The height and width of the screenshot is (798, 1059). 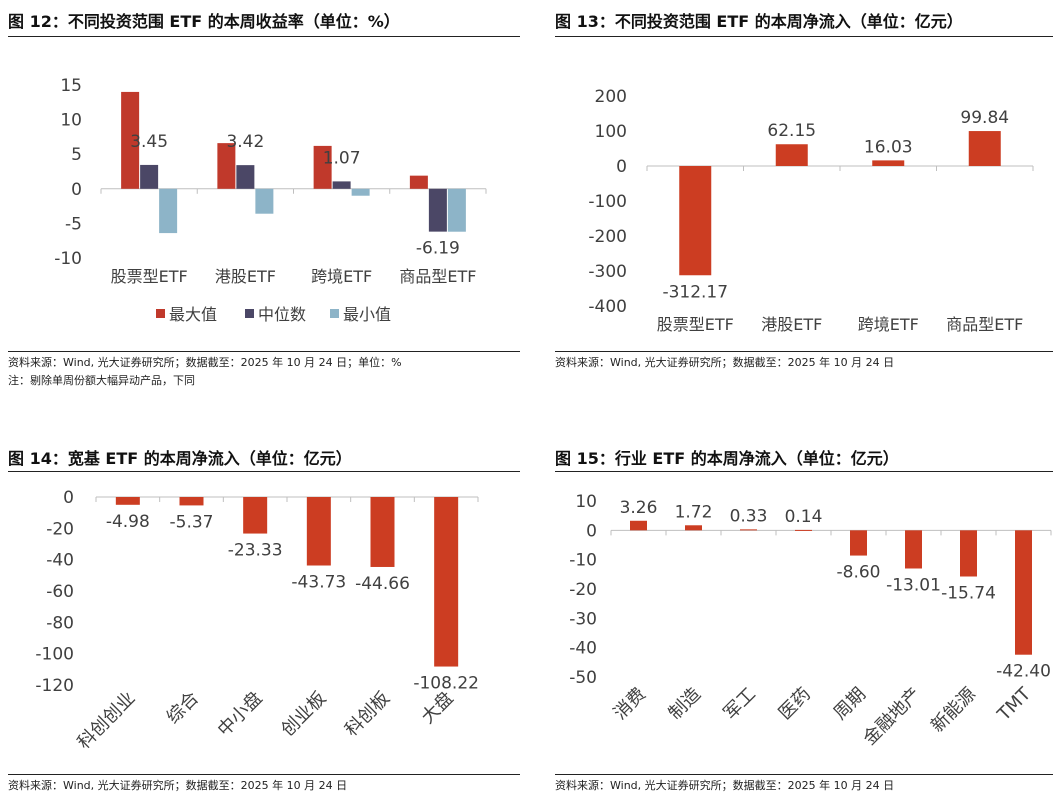 What do you see at coordinates (367, 714) in the screenshot?
I see `x-category-label: 科创板` at bounding box center [367, 714].